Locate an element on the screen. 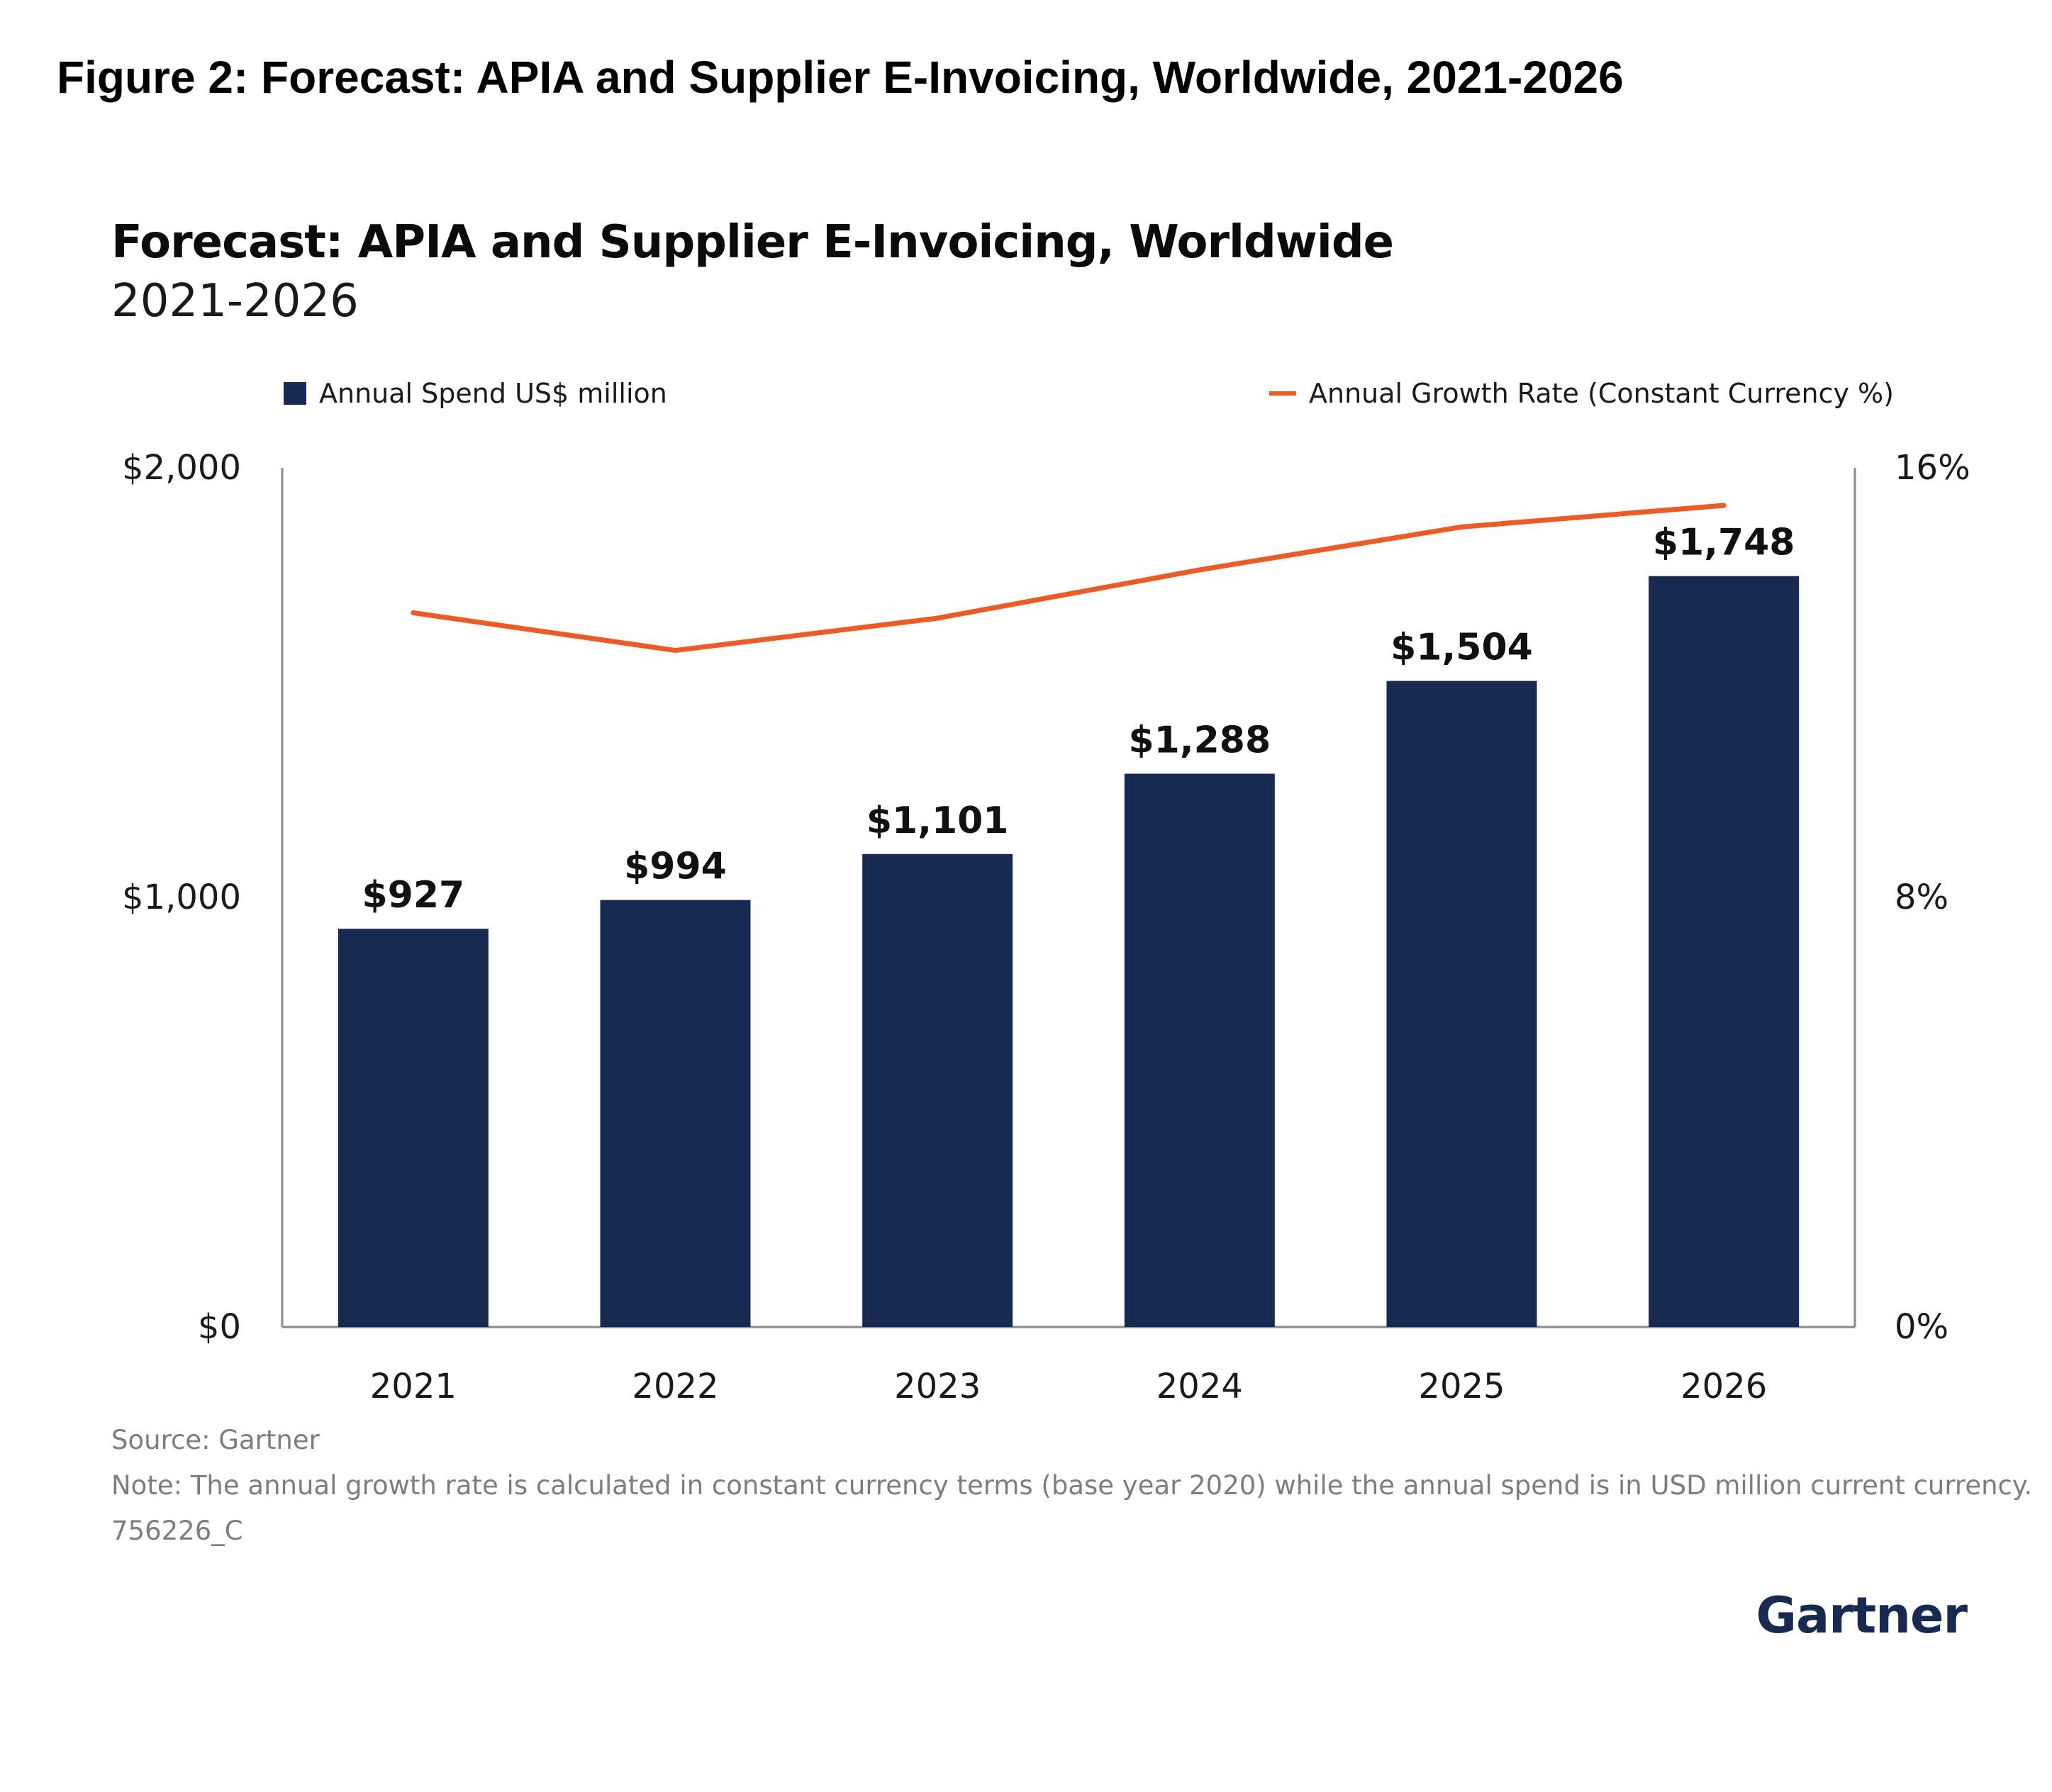 Image resolution: width=2052 pixels, height=1792 pixels. x-tick-label: 2026 is located at coordinates (1723, 1387).